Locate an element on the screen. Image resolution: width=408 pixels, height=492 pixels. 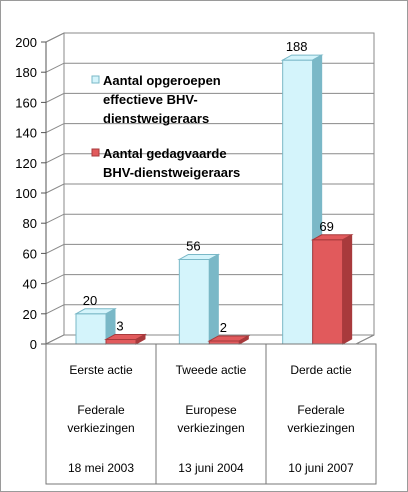
data-label: 188 is located at coordinates (297, 46).